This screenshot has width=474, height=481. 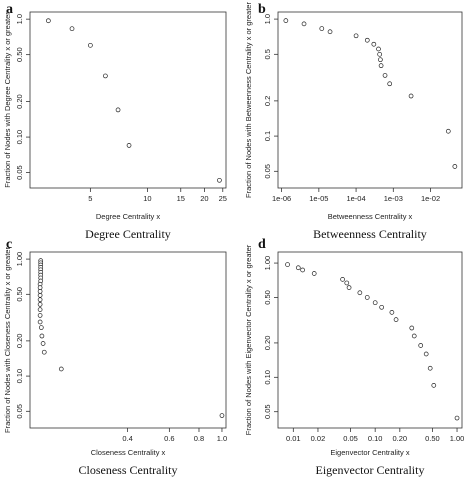 What do you see at coordinates (262, 244) in the screenshot?
I see `panel-letter: d` at bounding box center [262, 244].